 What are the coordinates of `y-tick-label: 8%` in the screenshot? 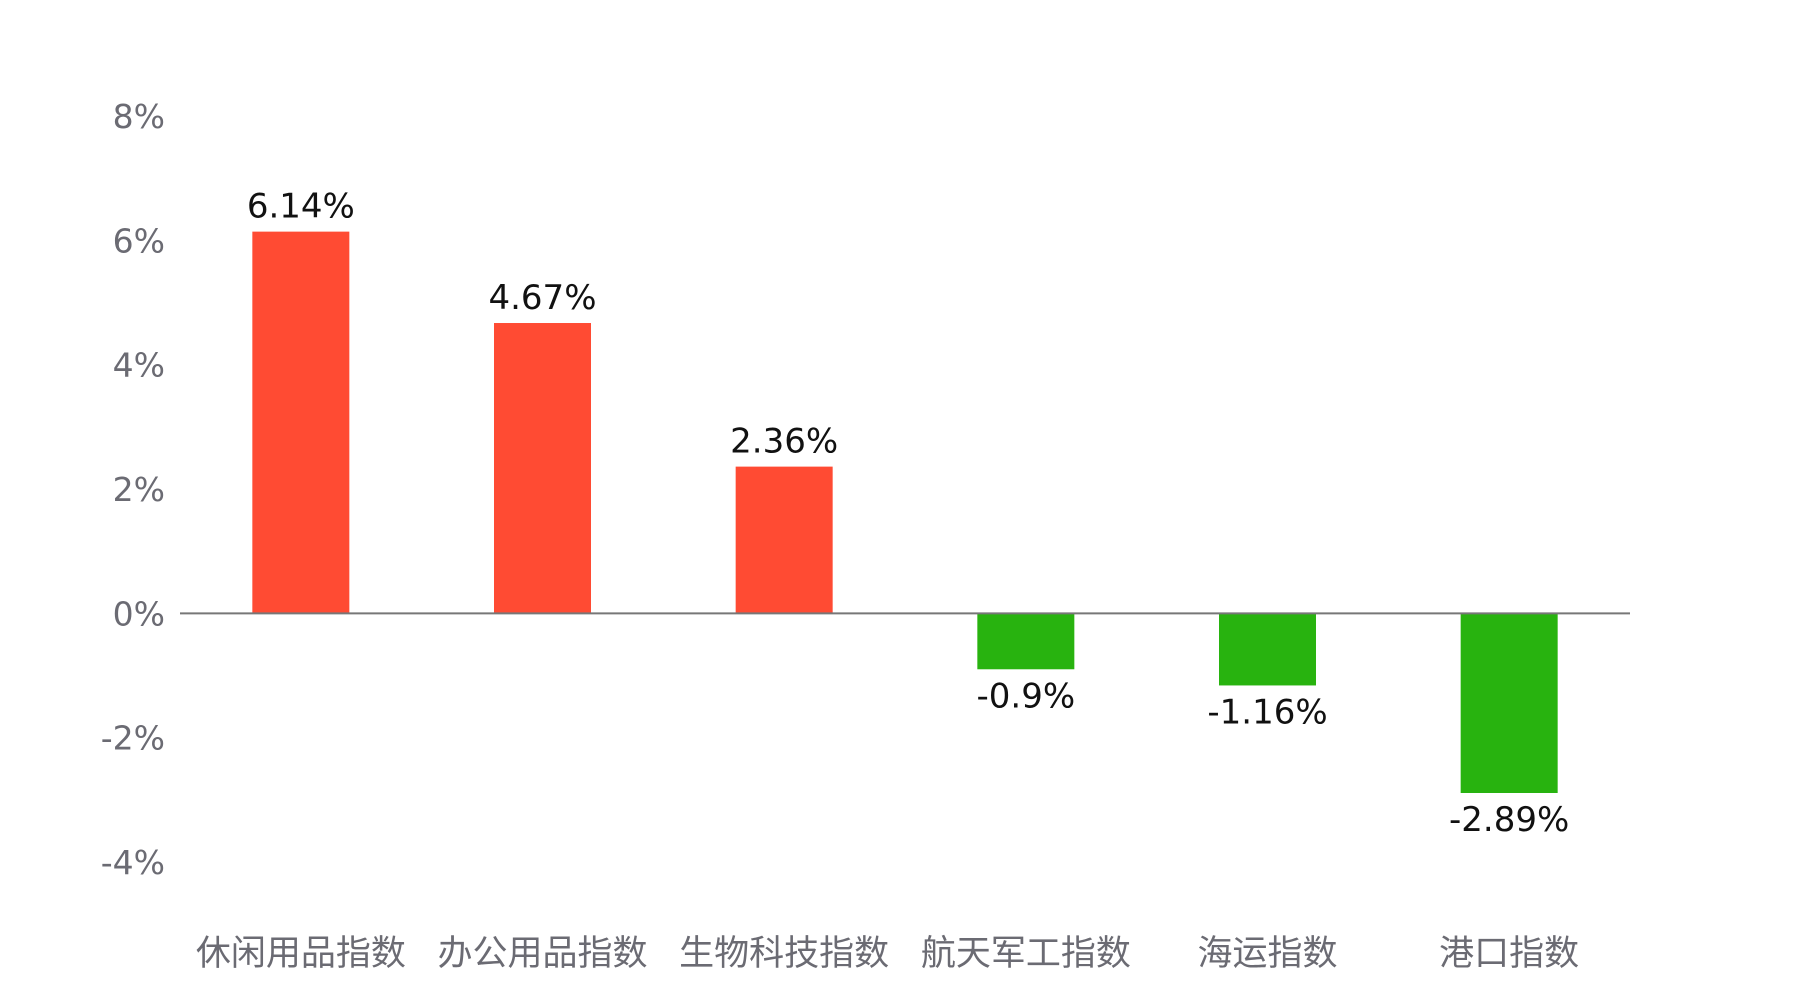 It's located at (139, 116).